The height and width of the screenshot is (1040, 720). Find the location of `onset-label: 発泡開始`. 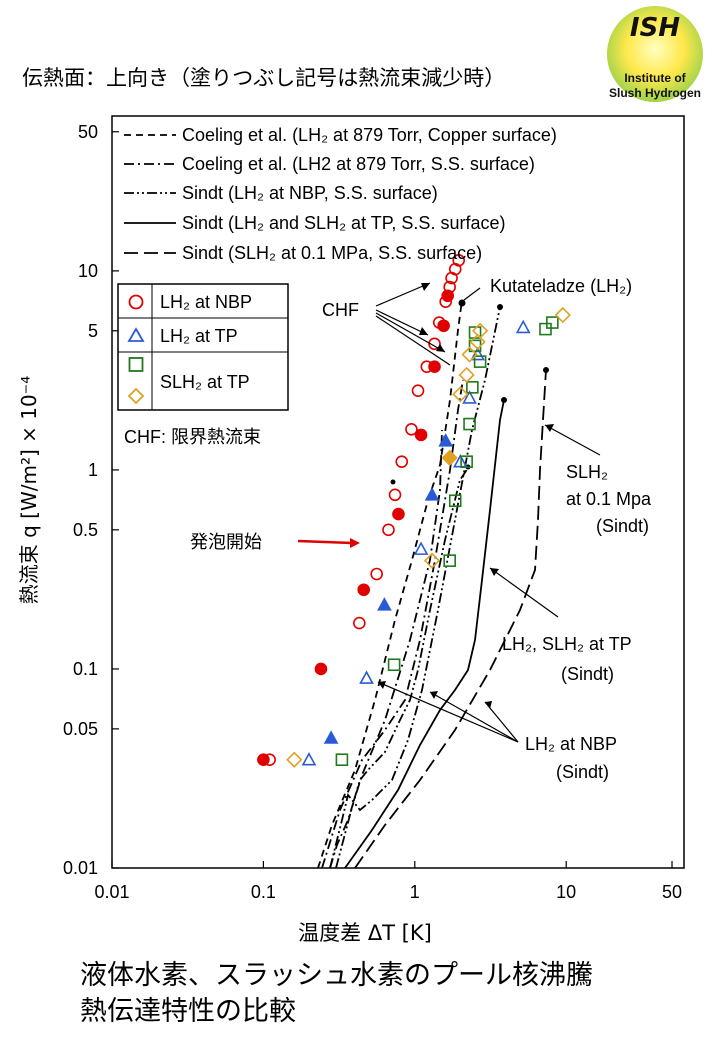

onset-label: 発泡開始 is located at coordinates (226, 542).